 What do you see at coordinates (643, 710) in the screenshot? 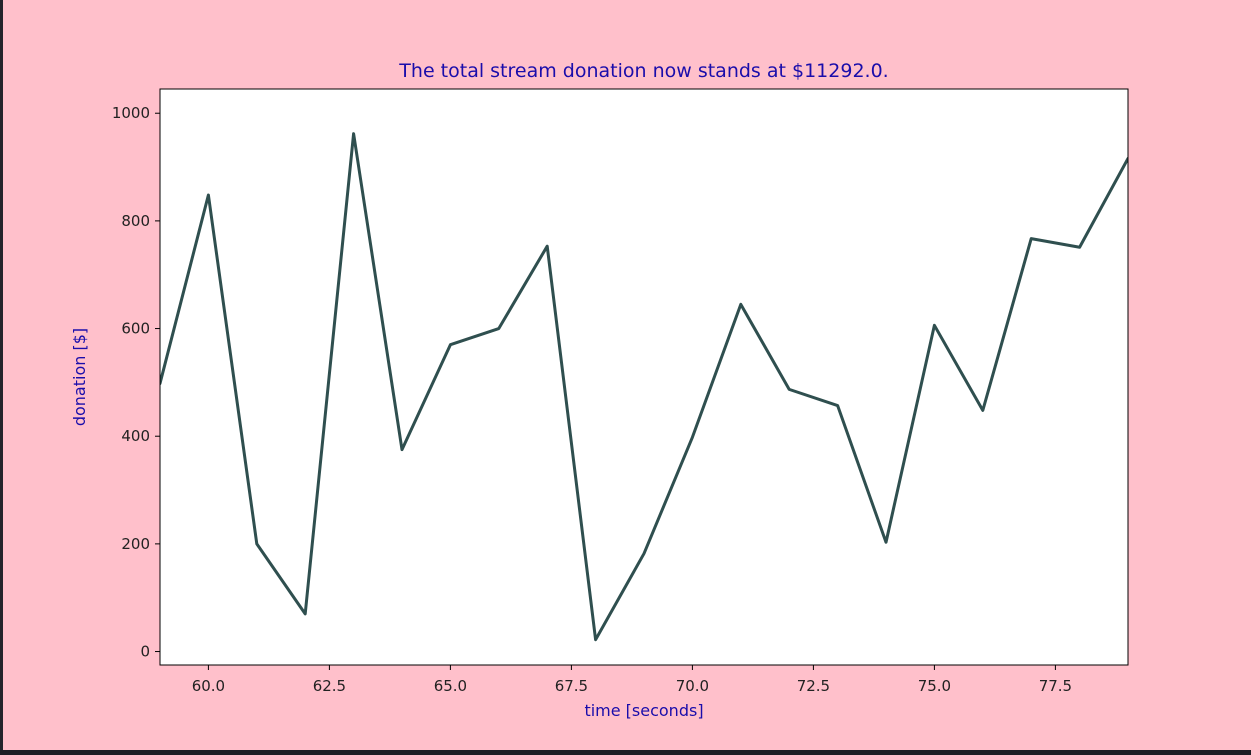
I see `x-axis-label: time [seconds]` at bounding box center [643, 710].